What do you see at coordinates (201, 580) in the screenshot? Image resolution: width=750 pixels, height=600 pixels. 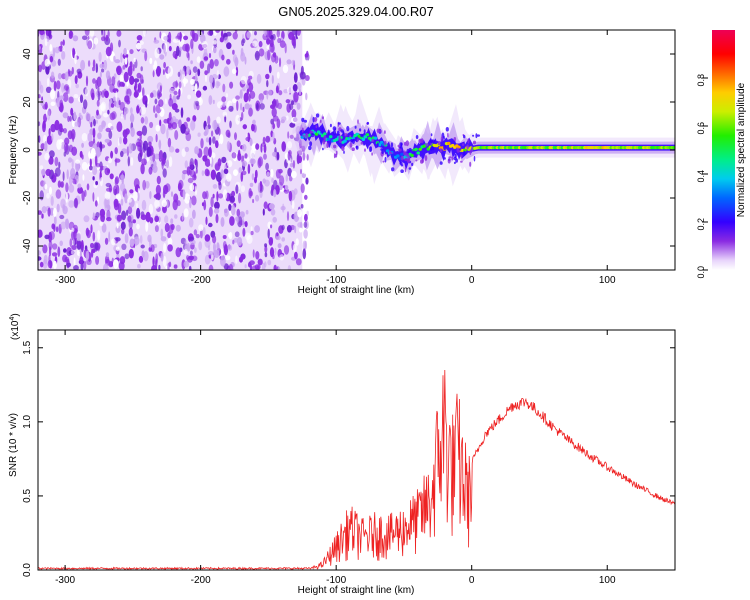 I see `snr-xtick-label: -200` at bounding box center [201, 580].